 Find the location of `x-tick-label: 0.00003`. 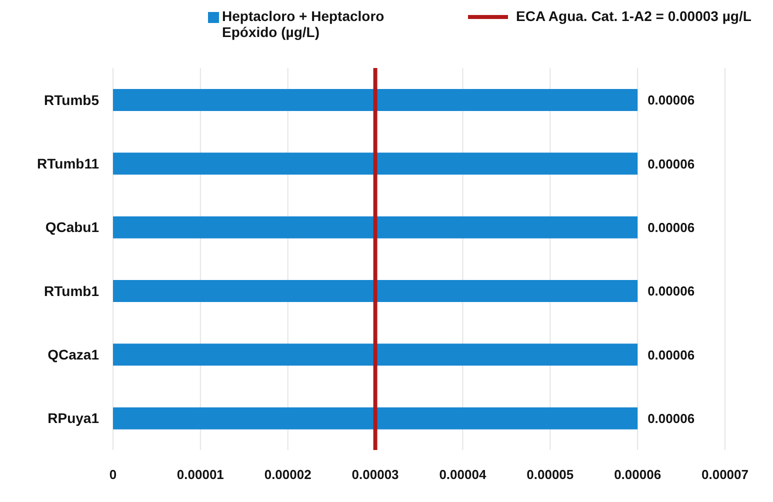

x-tick-label: 0.00003 is located at coordinates (375, 474).